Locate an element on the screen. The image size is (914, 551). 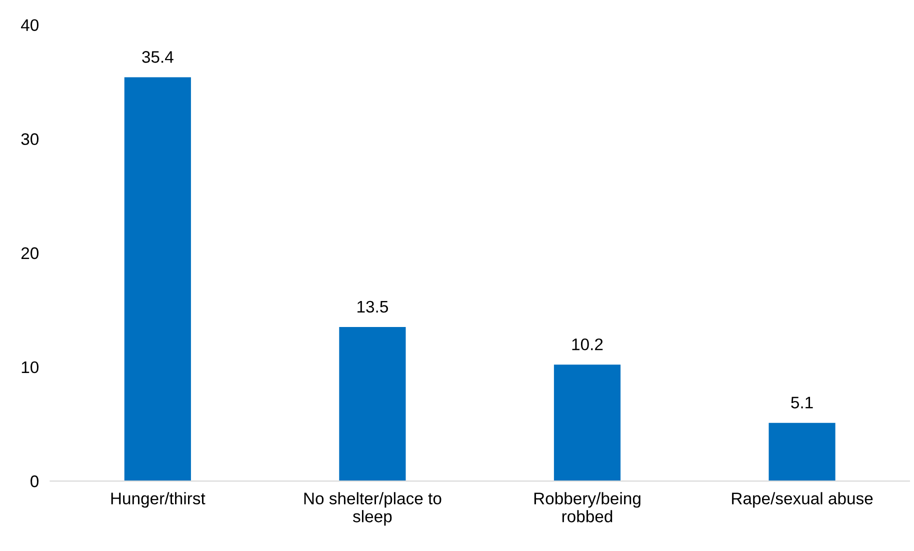
y-tick-label: 20 is located at coordinates (30, 253).